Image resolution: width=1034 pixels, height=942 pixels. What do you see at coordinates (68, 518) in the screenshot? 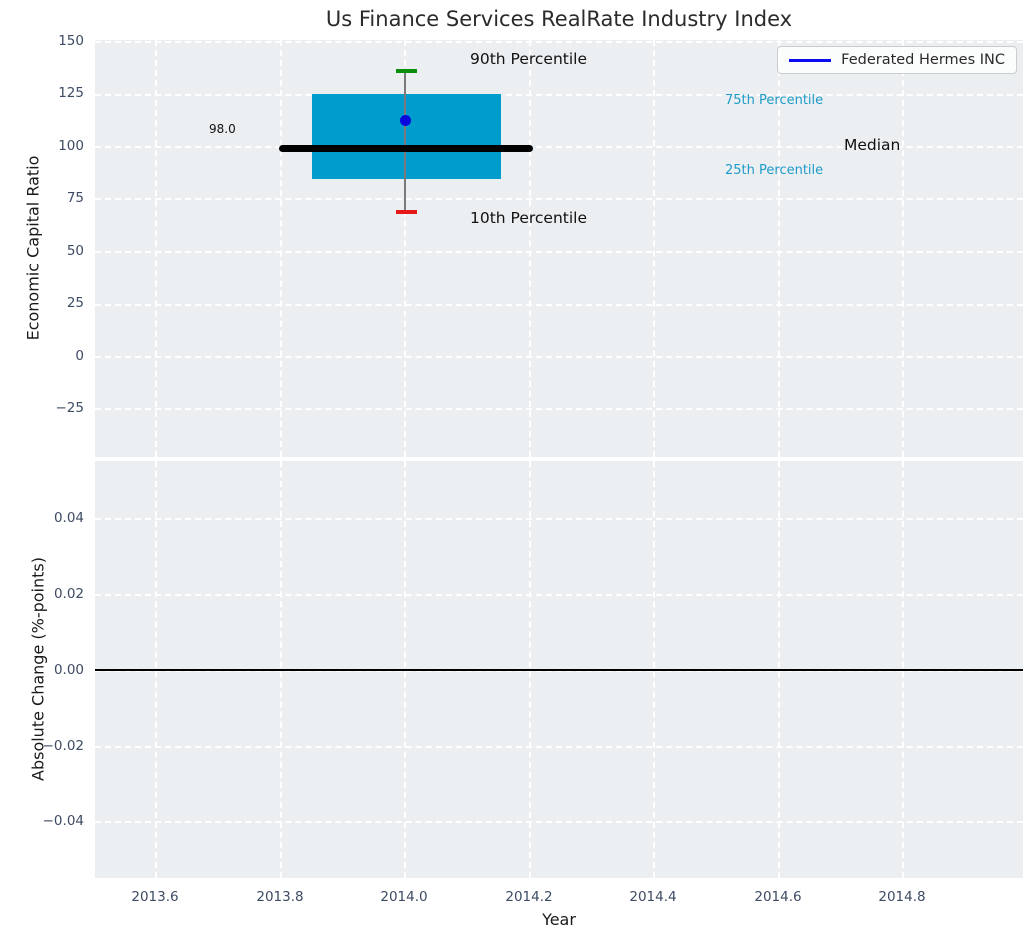
I see `y-tick-label: 0.04` at bounding box center [68, 518].